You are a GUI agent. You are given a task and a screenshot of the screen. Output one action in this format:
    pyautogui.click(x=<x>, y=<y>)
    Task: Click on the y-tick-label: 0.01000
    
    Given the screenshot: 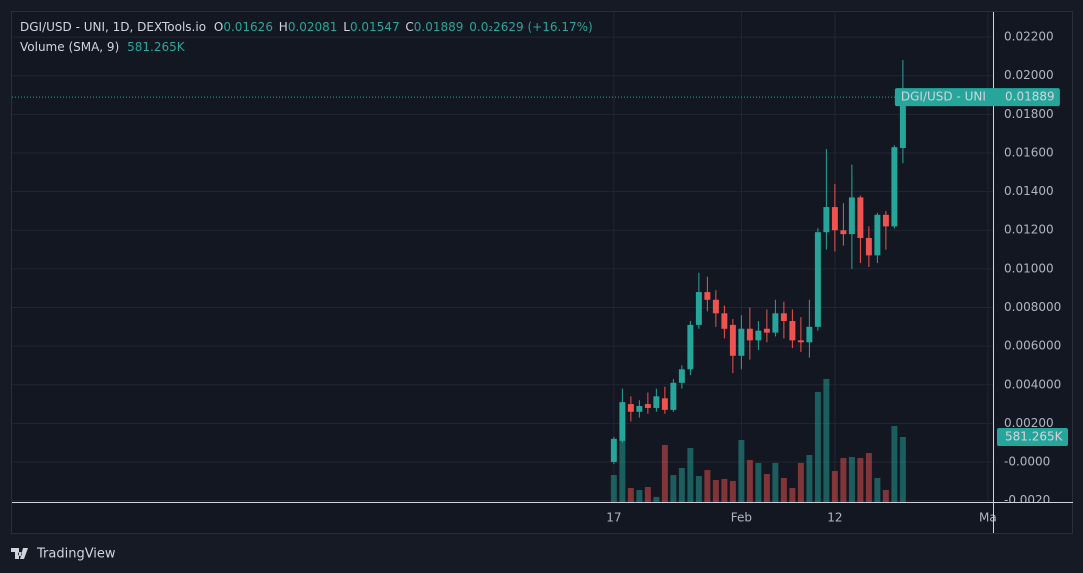 What is the action you would take?
    pyautogui.click(x=1029, y=268)
    